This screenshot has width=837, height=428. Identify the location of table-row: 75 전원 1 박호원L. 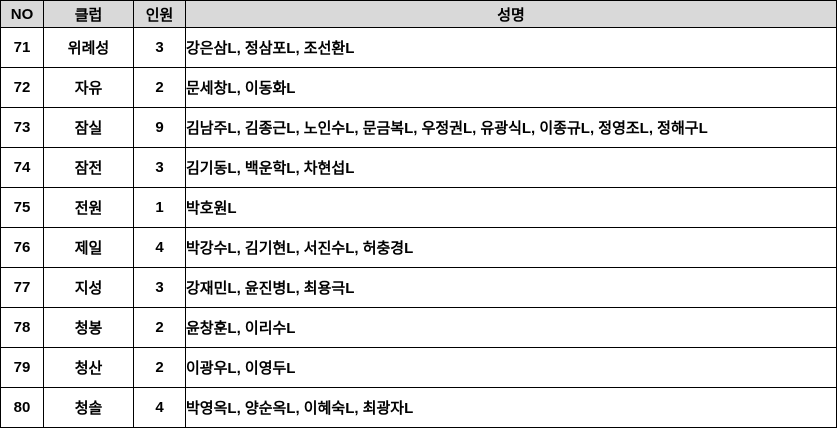
(418, 207).